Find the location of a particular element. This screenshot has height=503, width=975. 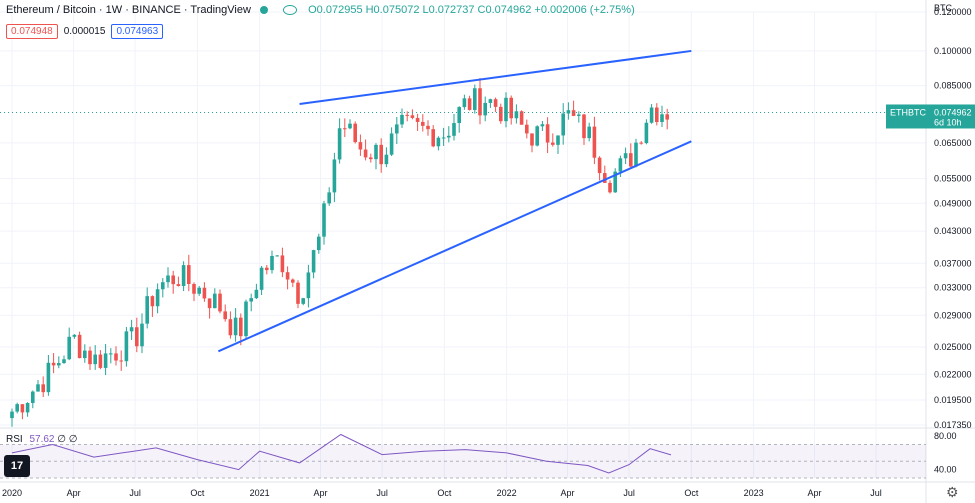

rsi-label: RSI is located at coordinates (14, 439).